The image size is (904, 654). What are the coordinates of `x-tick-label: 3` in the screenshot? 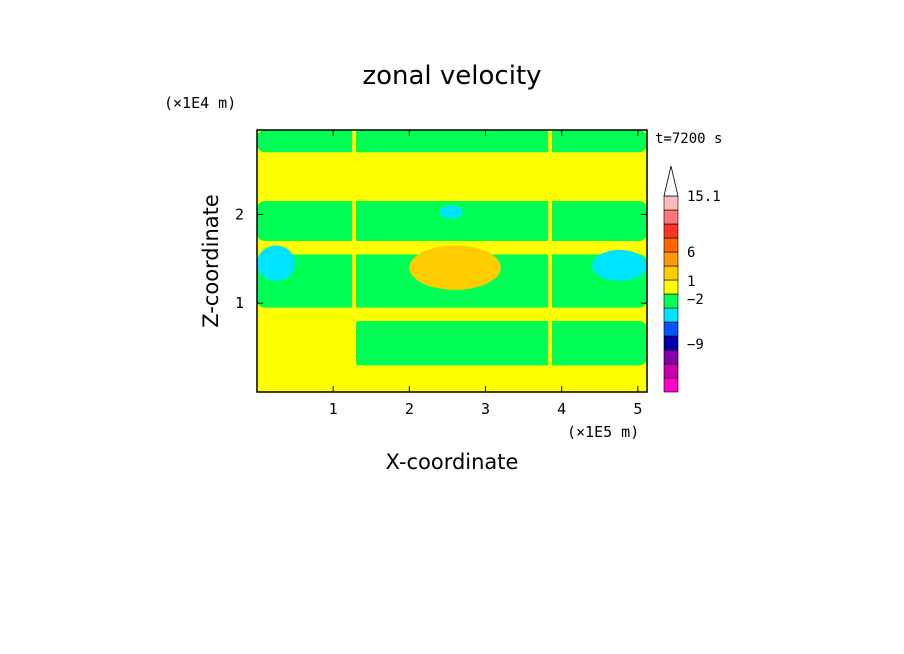 It's located at (485, 409).